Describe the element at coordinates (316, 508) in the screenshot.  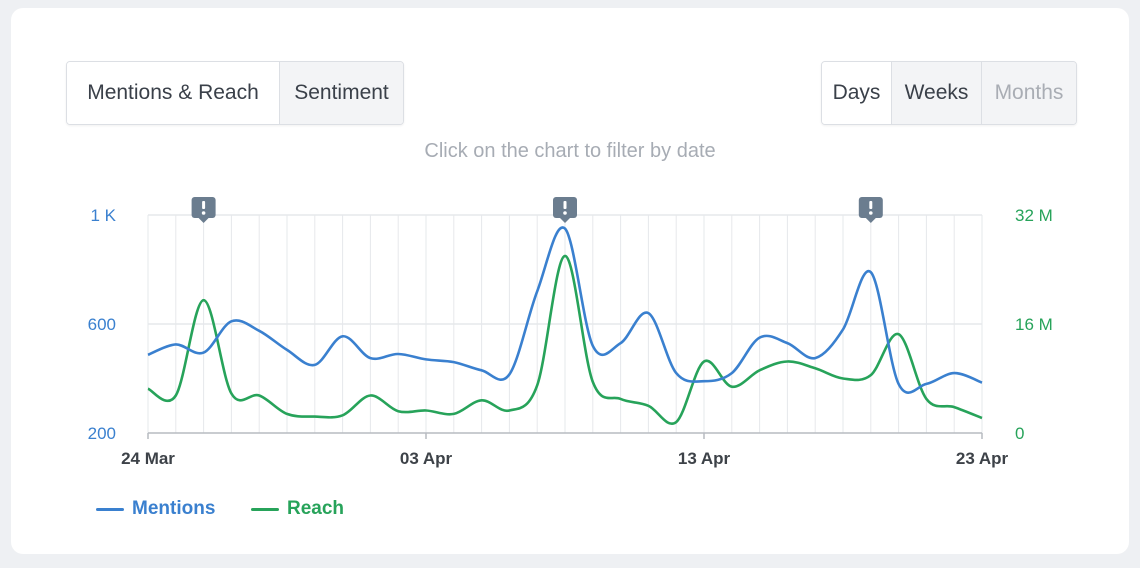
I see `reach-legend-label: Reach` at that location.